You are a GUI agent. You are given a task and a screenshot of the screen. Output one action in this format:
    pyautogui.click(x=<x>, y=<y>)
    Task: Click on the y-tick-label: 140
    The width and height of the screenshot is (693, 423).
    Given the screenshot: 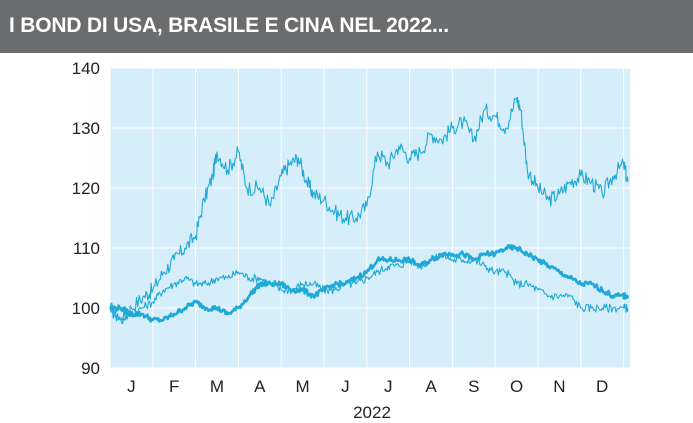 What is the action you would take?
    pyautogui.click(x=86, y=68)
    